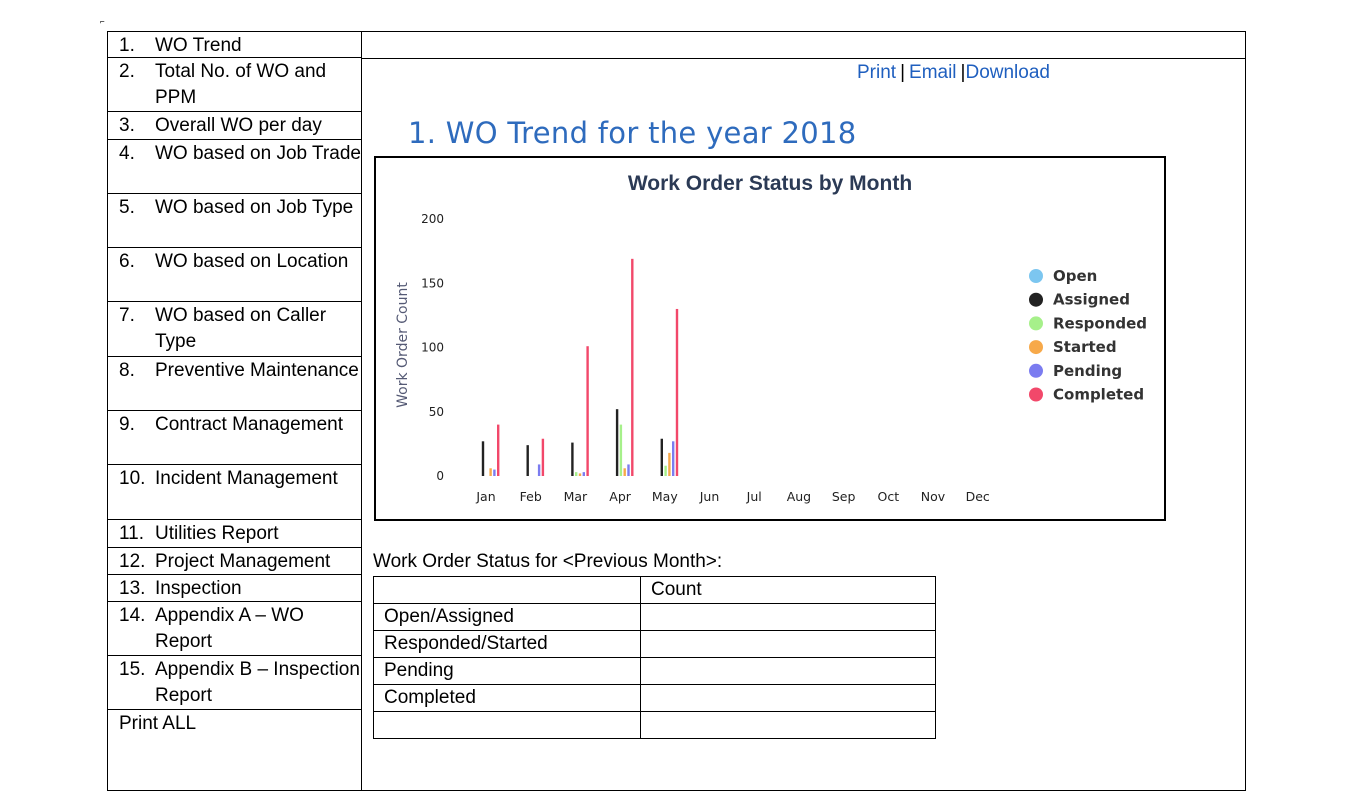  I want to click on nav-item-9: 9. Contract Management, so click(234, 438).